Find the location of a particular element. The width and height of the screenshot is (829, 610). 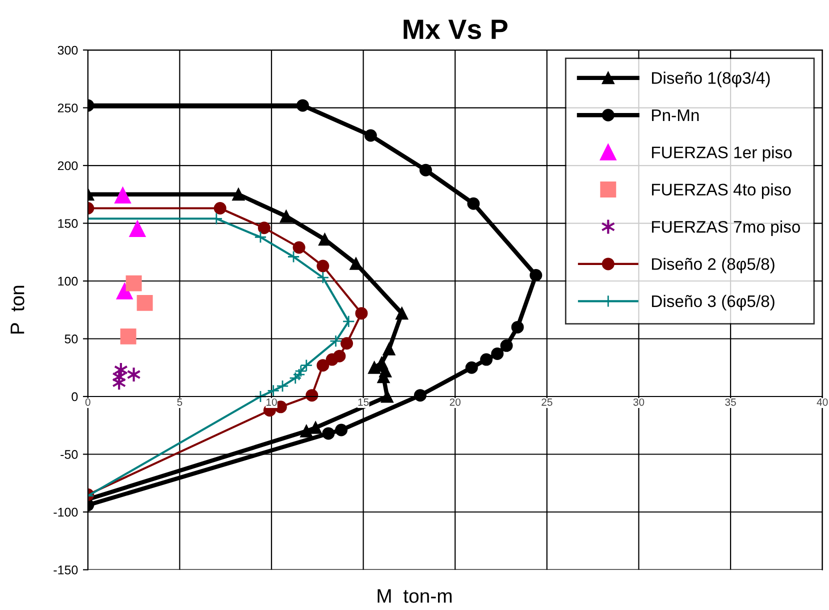

y-tick-label: -50 is located at coordinates (69, 454).